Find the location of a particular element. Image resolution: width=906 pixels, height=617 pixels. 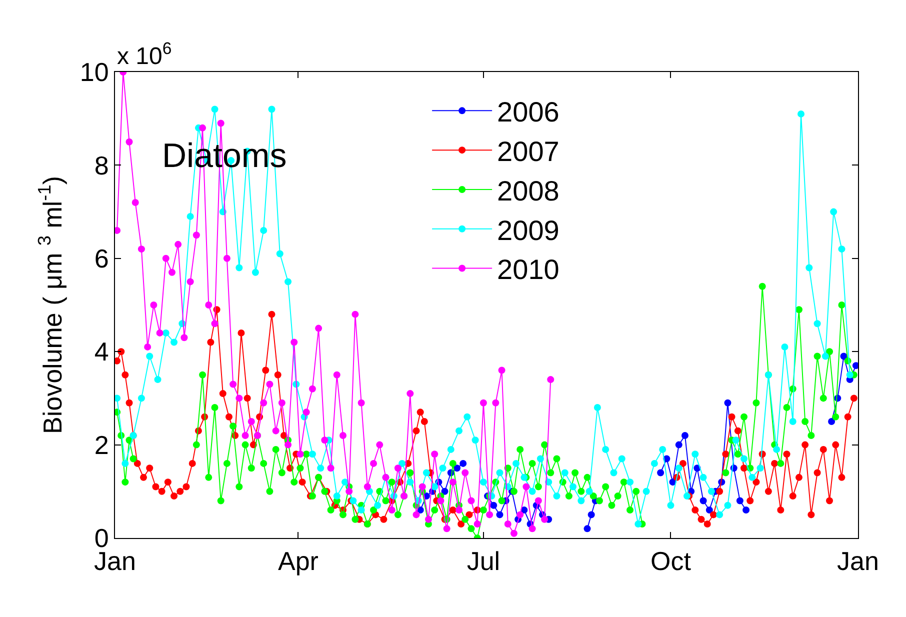

y-tick-label: 6 is located at coordinates (101, 259).